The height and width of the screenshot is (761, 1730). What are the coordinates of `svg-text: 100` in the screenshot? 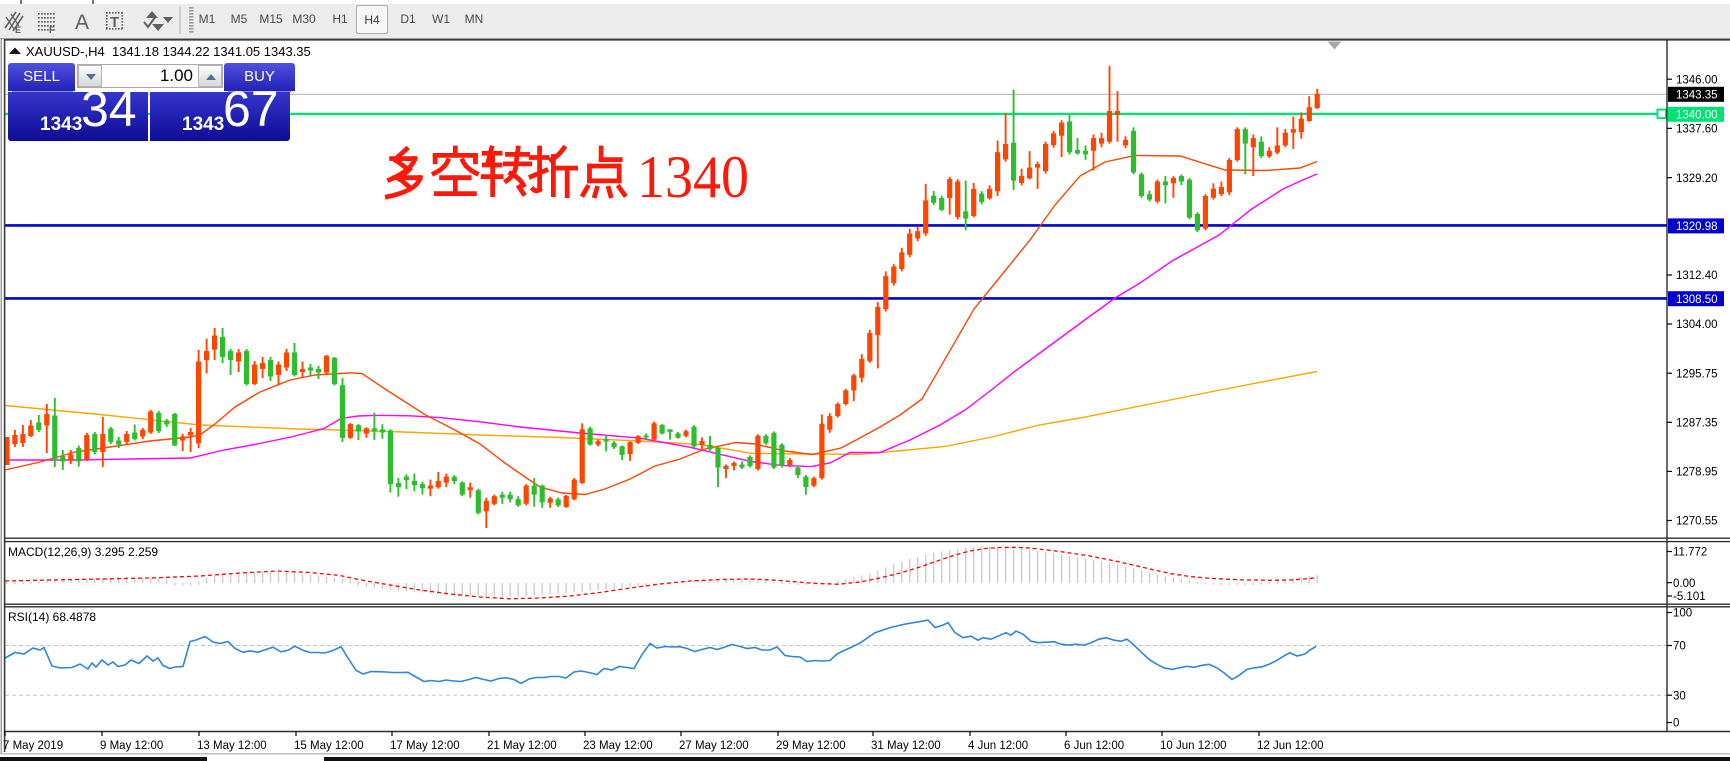 It's located at (1682, 614).